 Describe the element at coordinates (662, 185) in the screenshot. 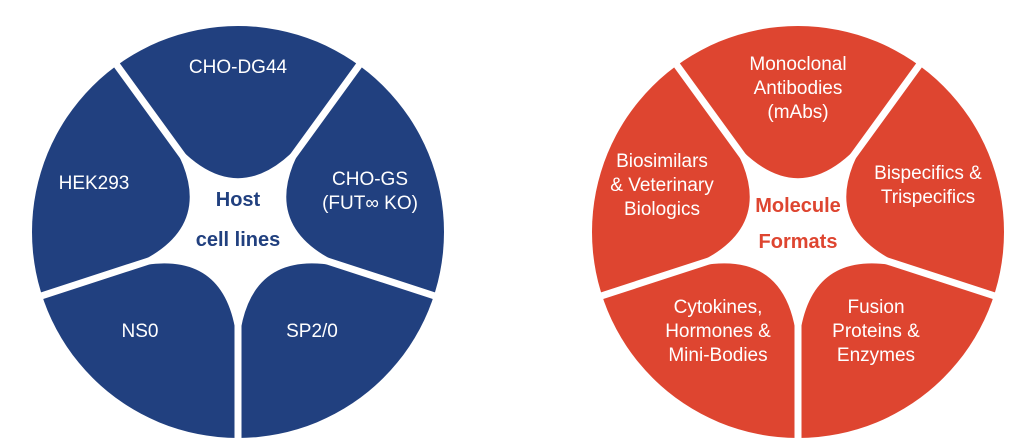

I see `segment-label-biosimilars: Biosimilars & Veterinary Biologics` at that location.